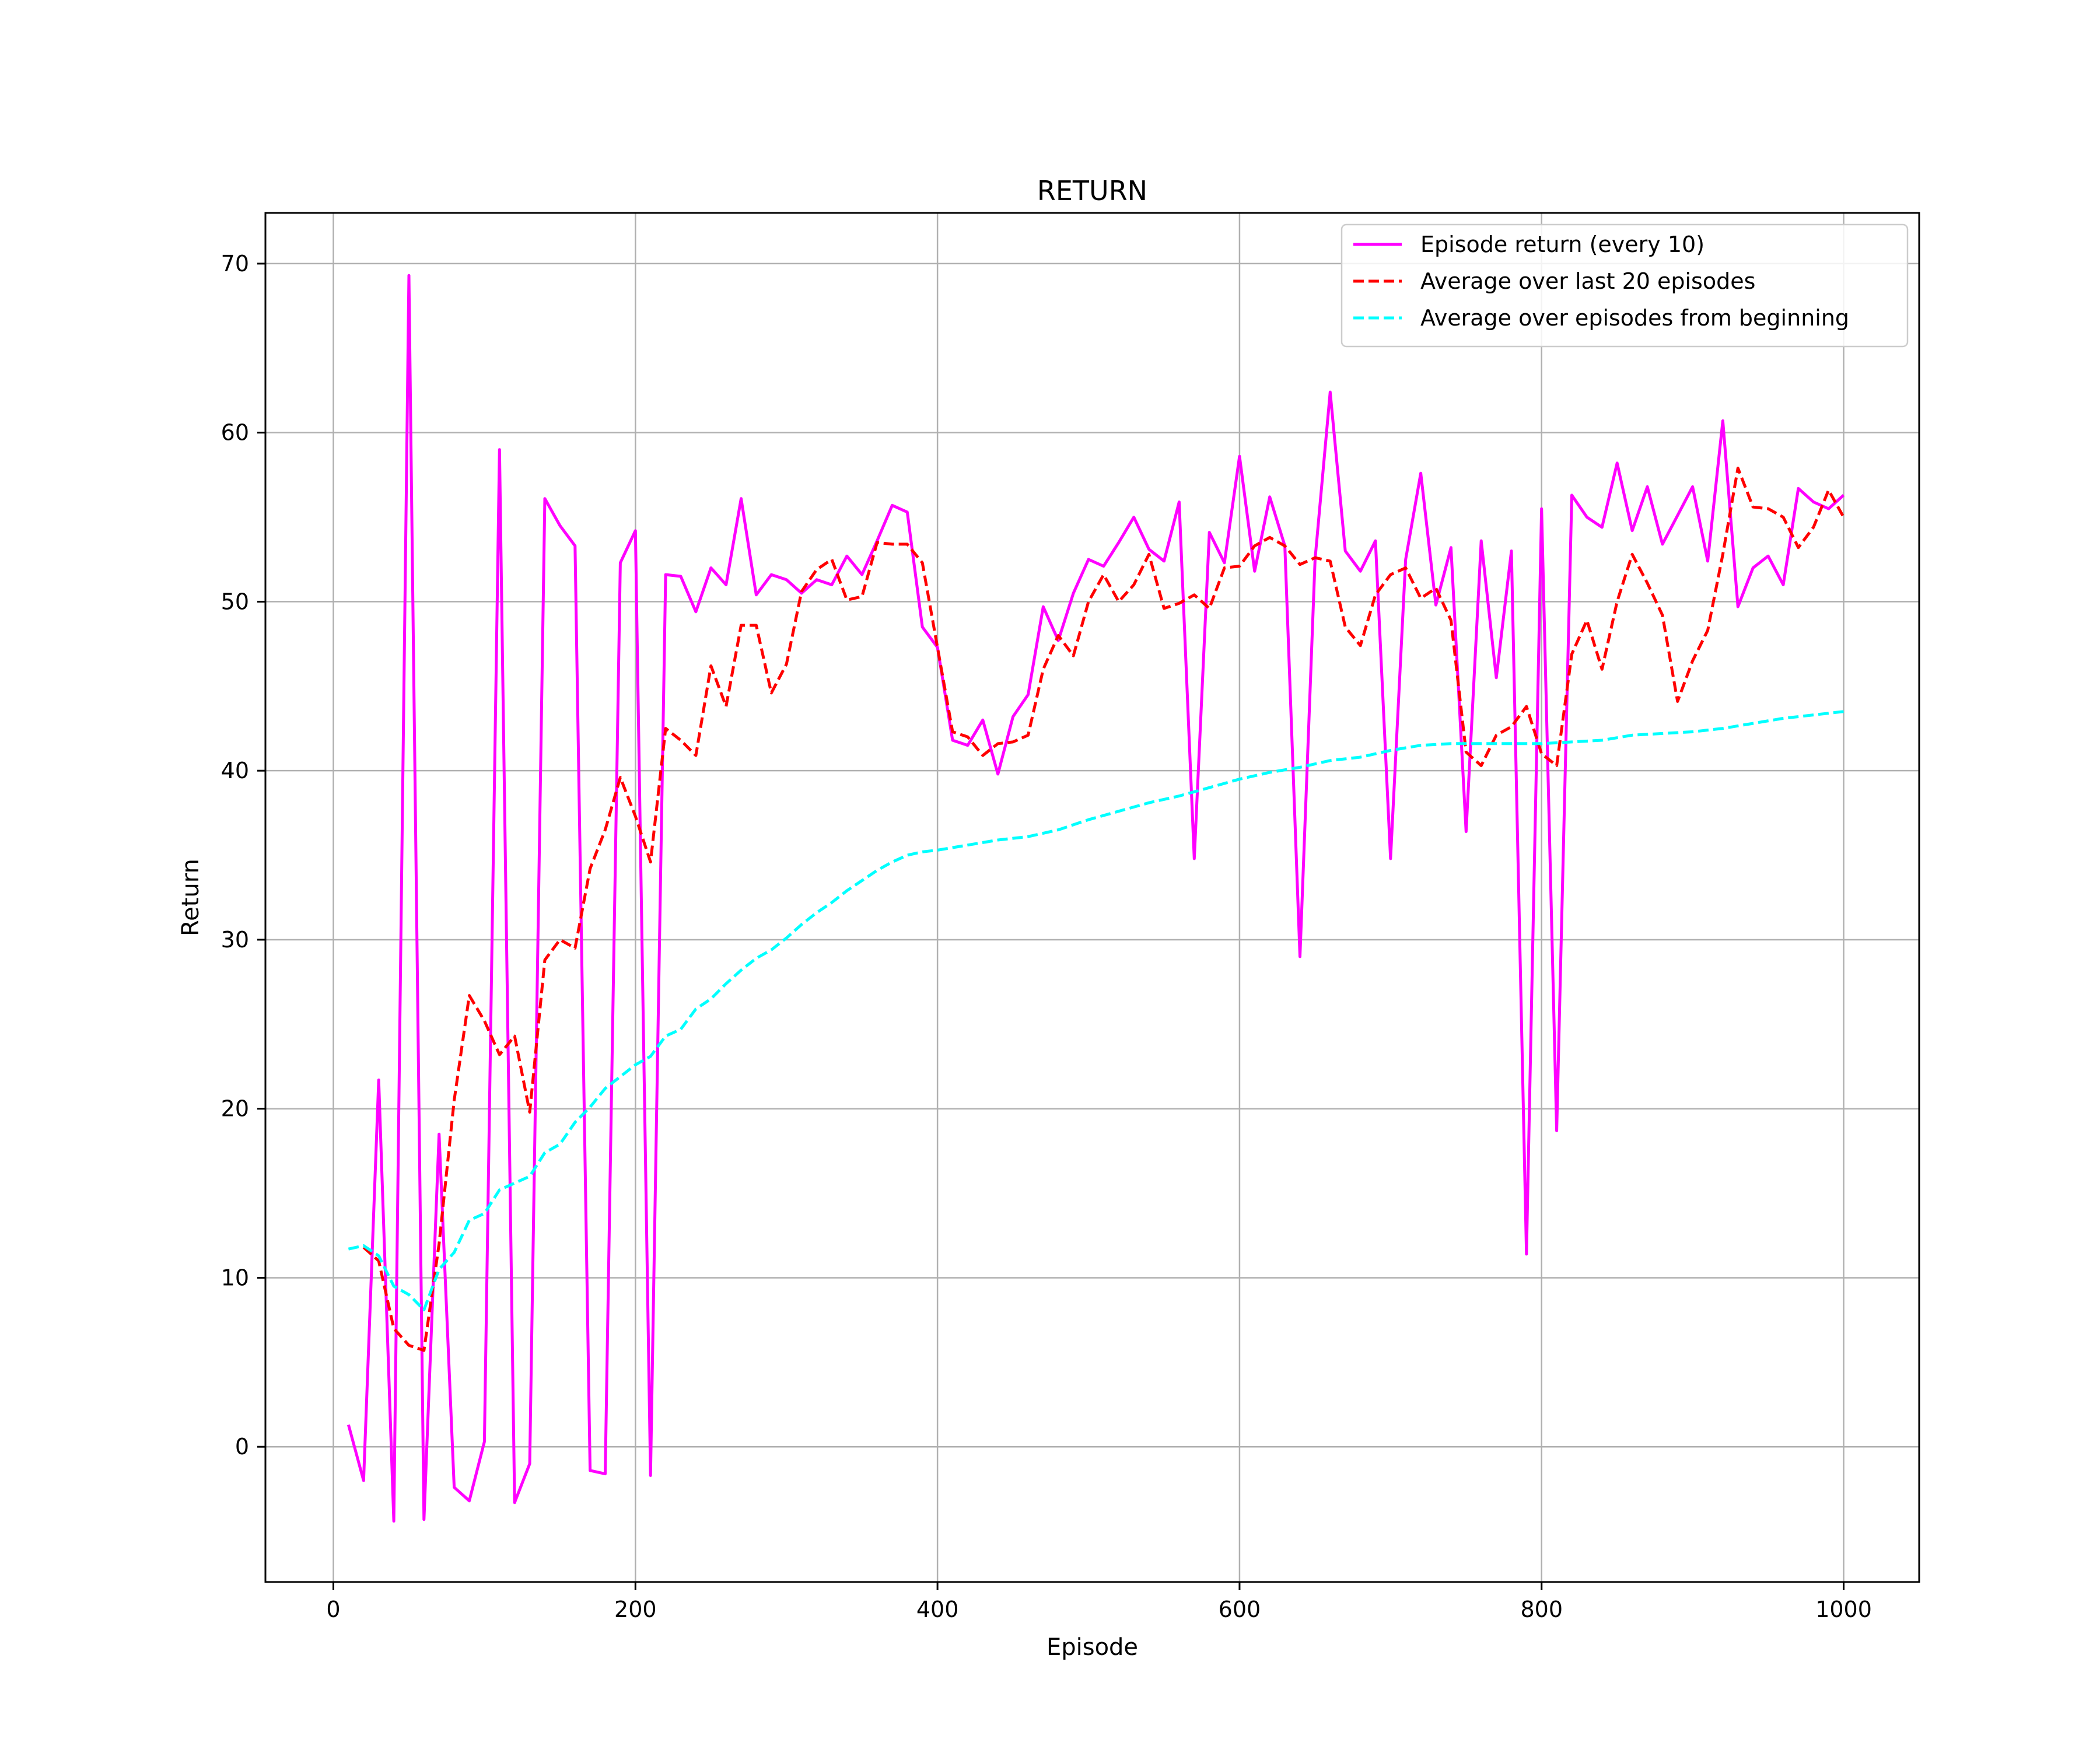 This screenshot has height=1750, width=2100. Describe the element at coordinates (235, 601) in the screenshot. I see `y-tick-label: 50` at that location.